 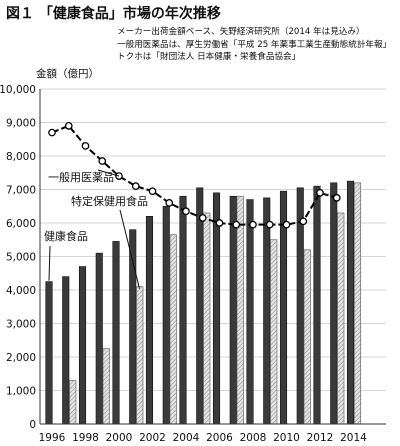 I want to click on x-tick-label: 2004, so click(x=186, y=438).